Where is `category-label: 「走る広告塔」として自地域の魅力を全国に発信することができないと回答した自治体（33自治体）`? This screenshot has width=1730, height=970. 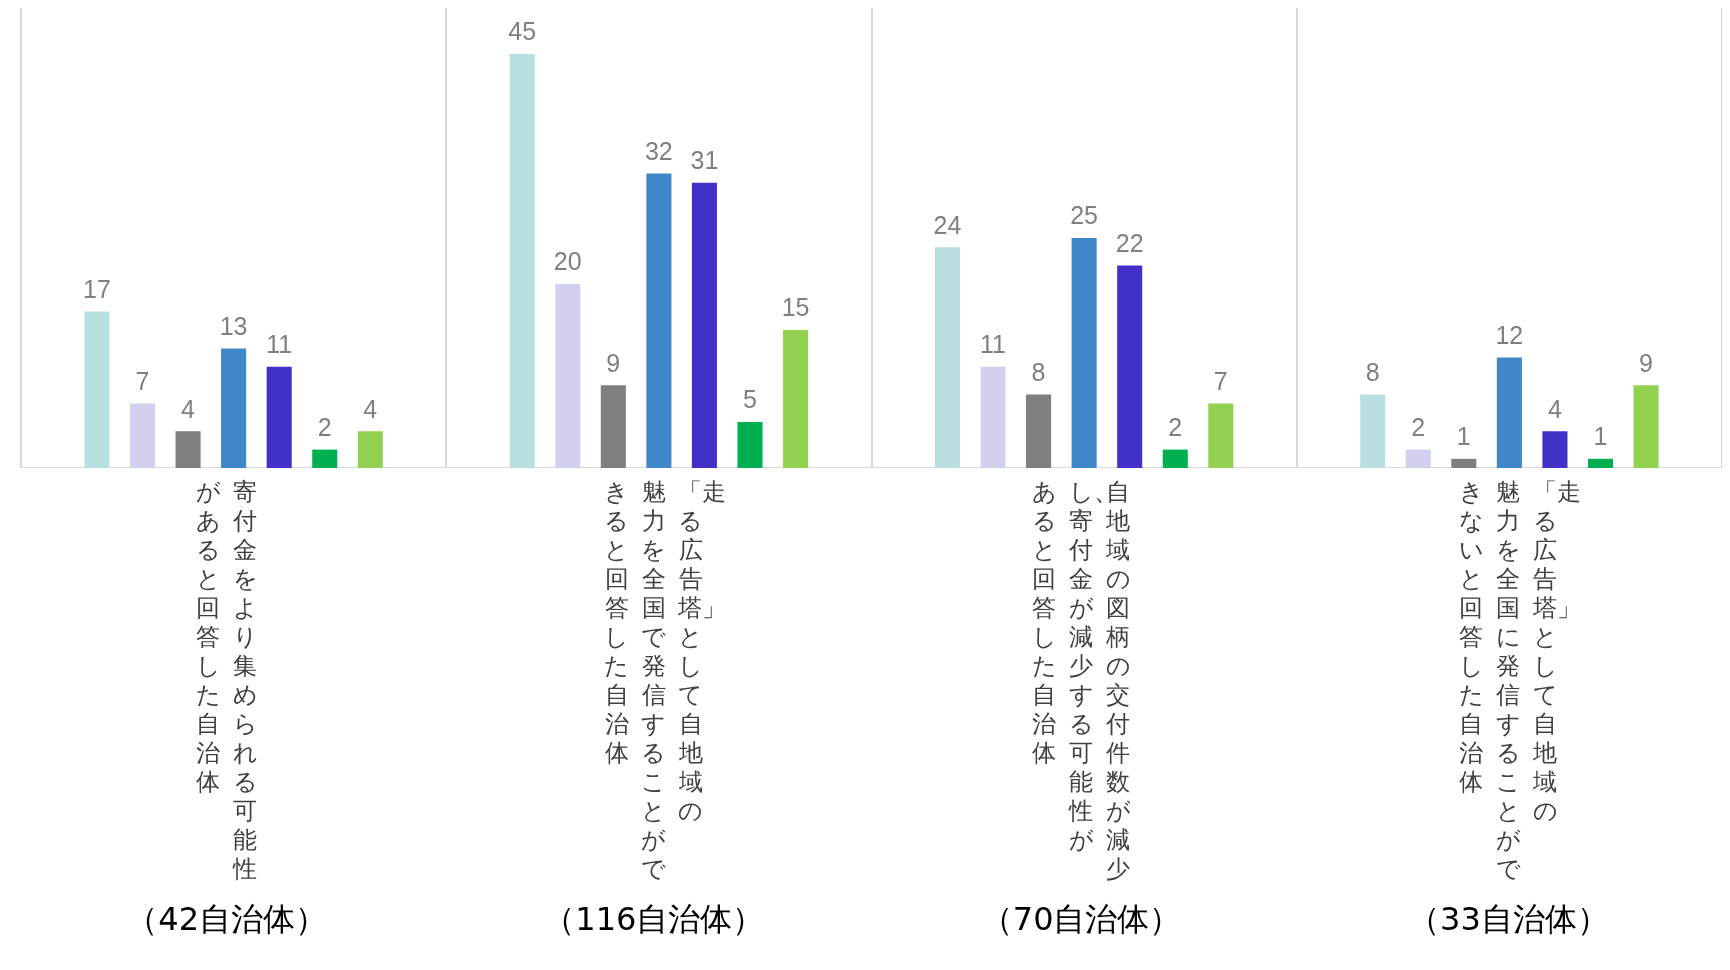
category-label: 「走る広告塔」として自地域の魅力を全国に発信することができないと回答した自治体（33自治体） is located at coordinates (1508, 708).